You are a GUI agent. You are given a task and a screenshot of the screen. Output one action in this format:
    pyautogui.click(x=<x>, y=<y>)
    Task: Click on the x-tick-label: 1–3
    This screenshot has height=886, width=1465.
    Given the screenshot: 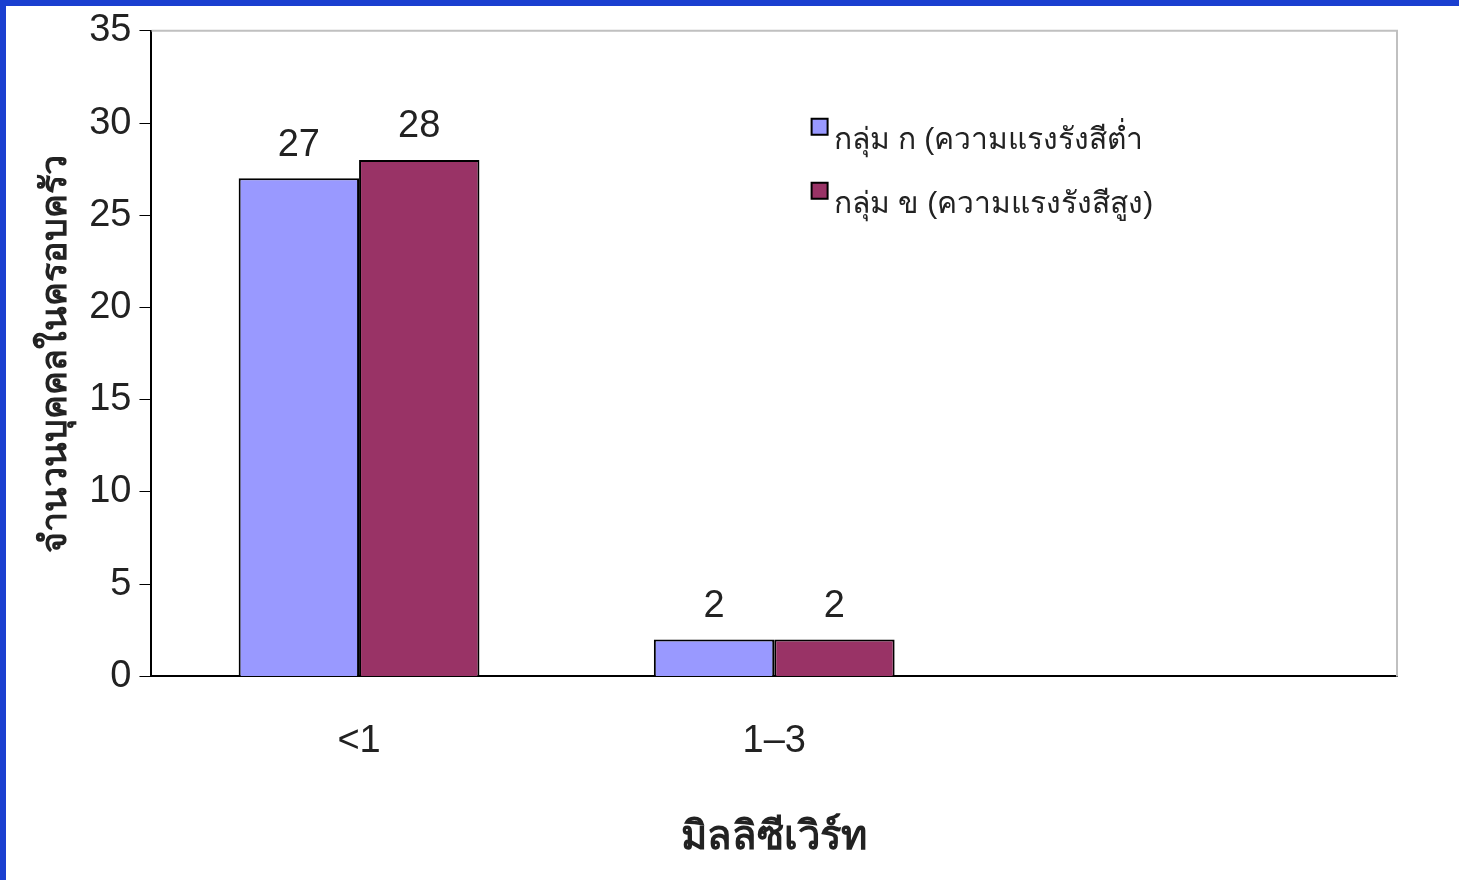 What is the action you would take?
    pyautogui.click(x=774, y=738)
    